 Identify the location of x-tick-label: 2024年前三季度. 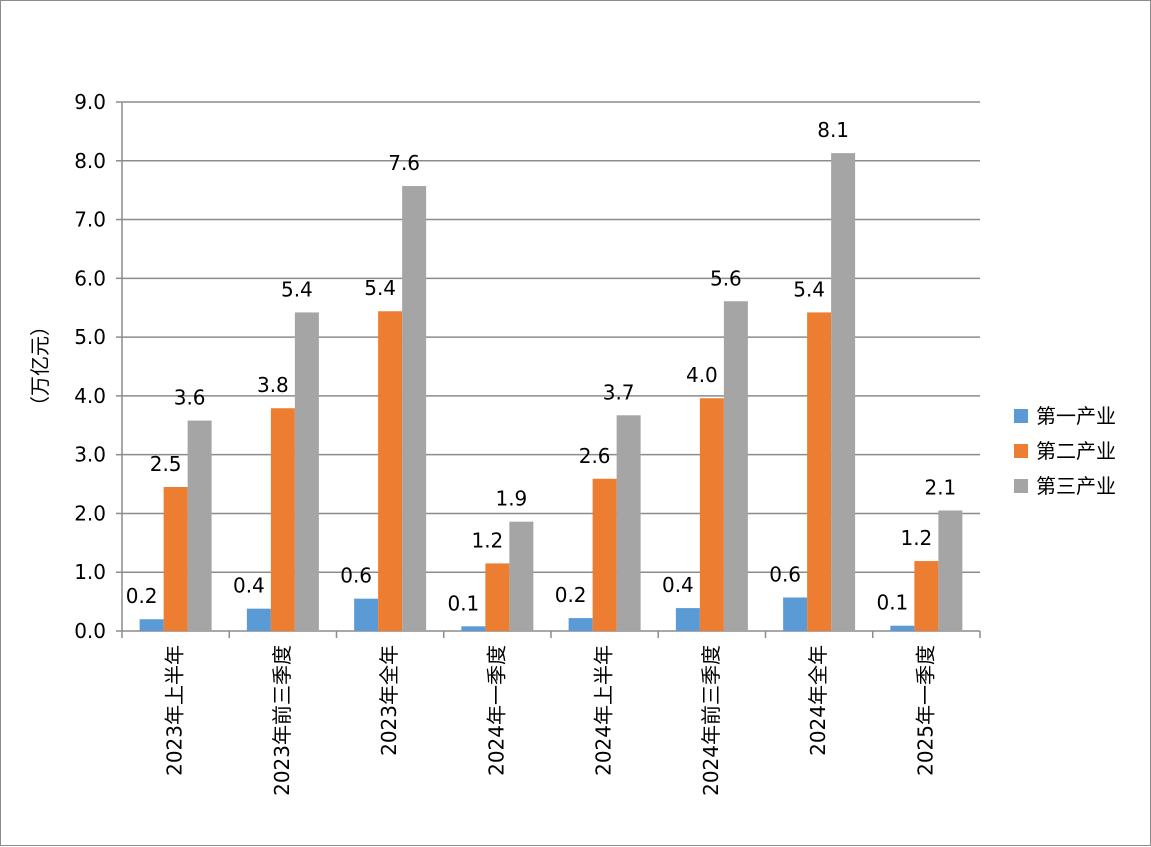
(711, 720).